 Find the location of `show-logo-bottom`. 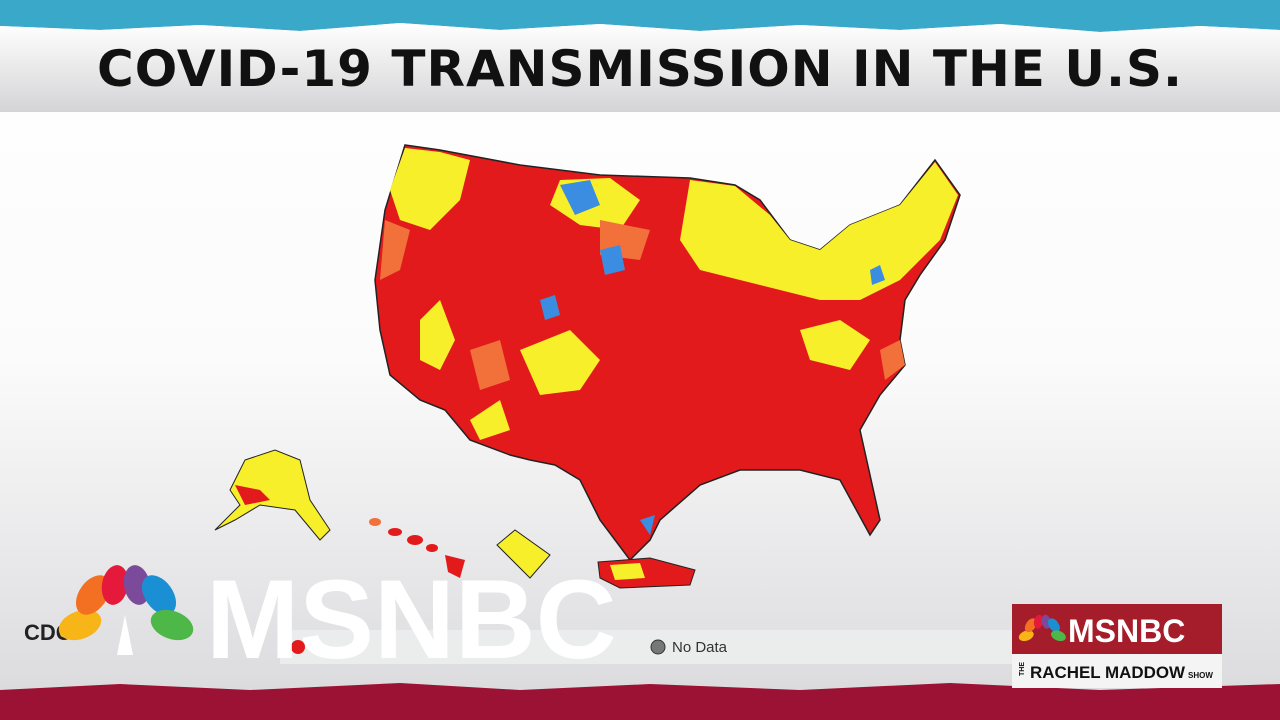

show-logo-bottom is located at coordinates (1117, 671).